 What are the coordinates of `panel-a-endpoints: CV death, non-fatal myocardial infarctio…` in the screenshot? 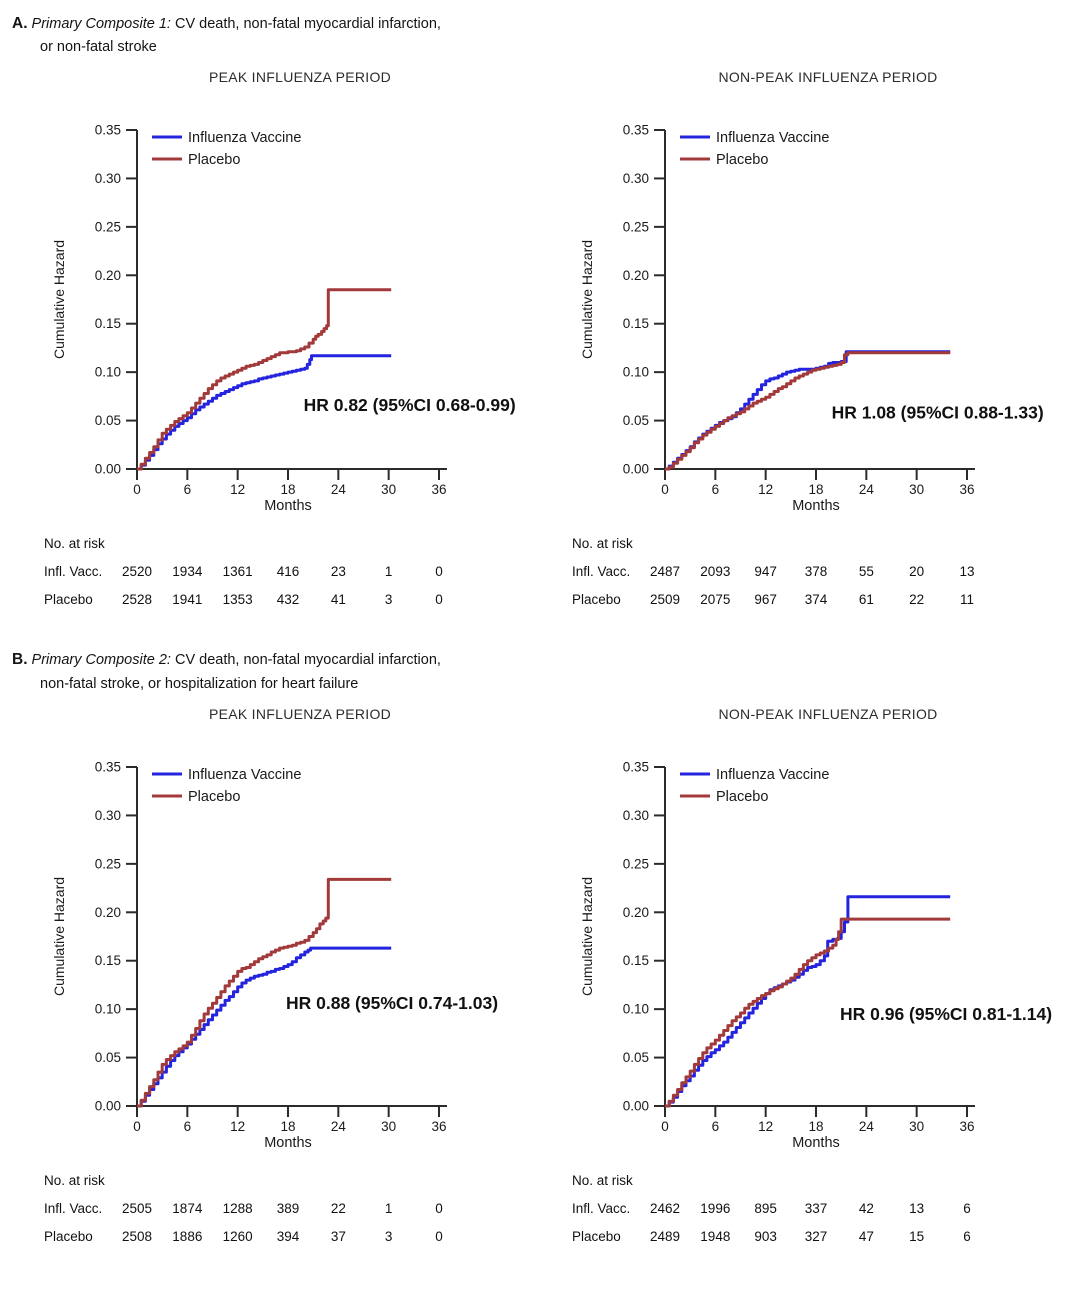 It's located at (307, 24).